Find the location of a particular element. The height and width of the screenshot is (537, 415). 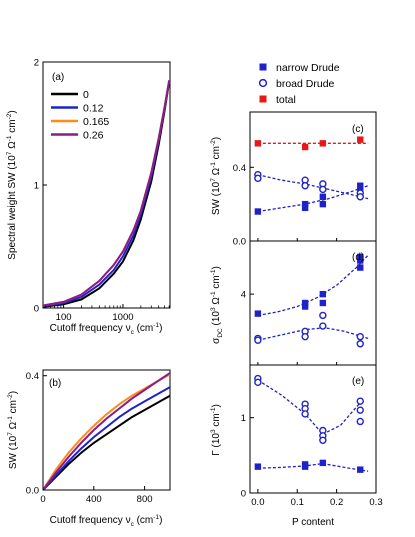

panel-e-frame is located at coordinates (313, 429).